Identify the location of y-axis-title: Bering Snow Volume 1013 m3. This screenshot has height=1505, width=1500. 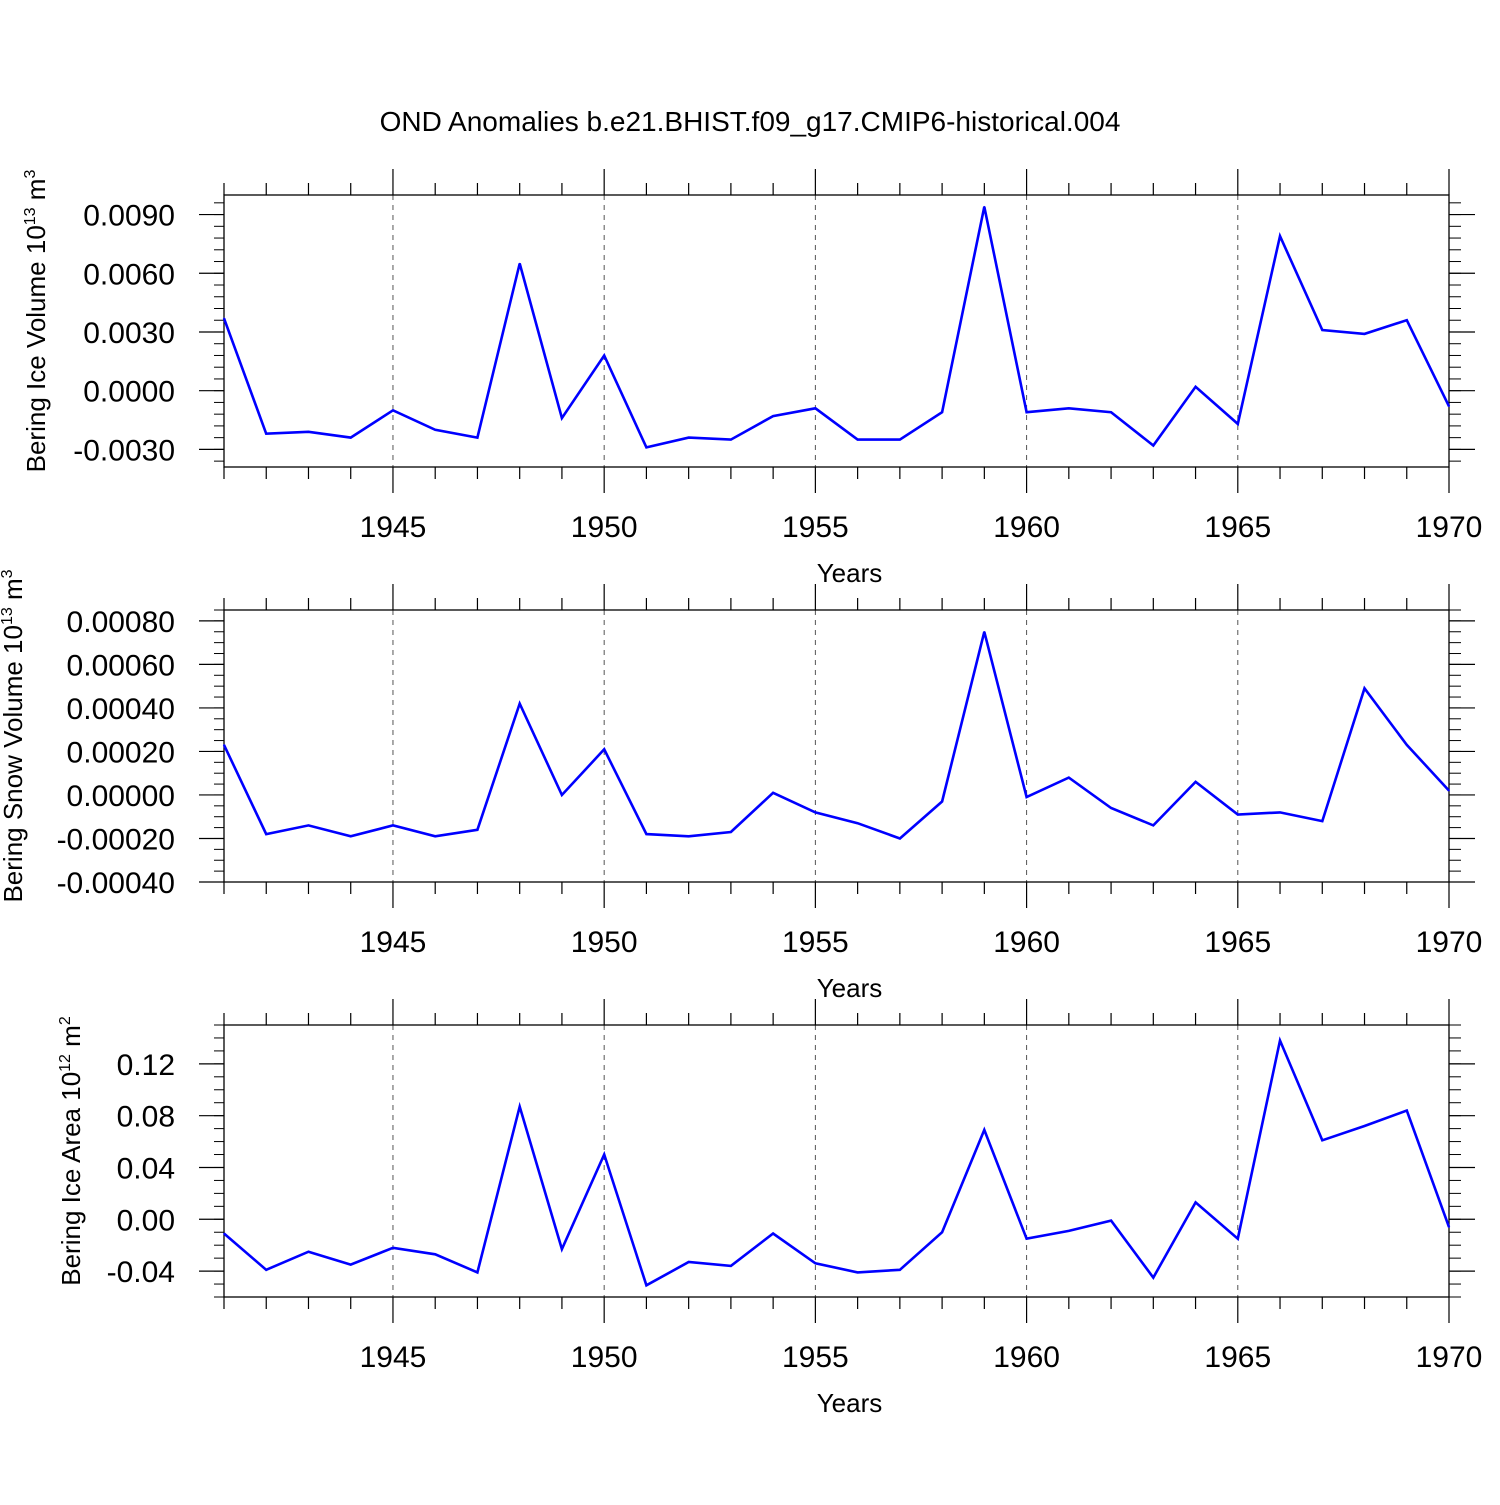
(14, 735).